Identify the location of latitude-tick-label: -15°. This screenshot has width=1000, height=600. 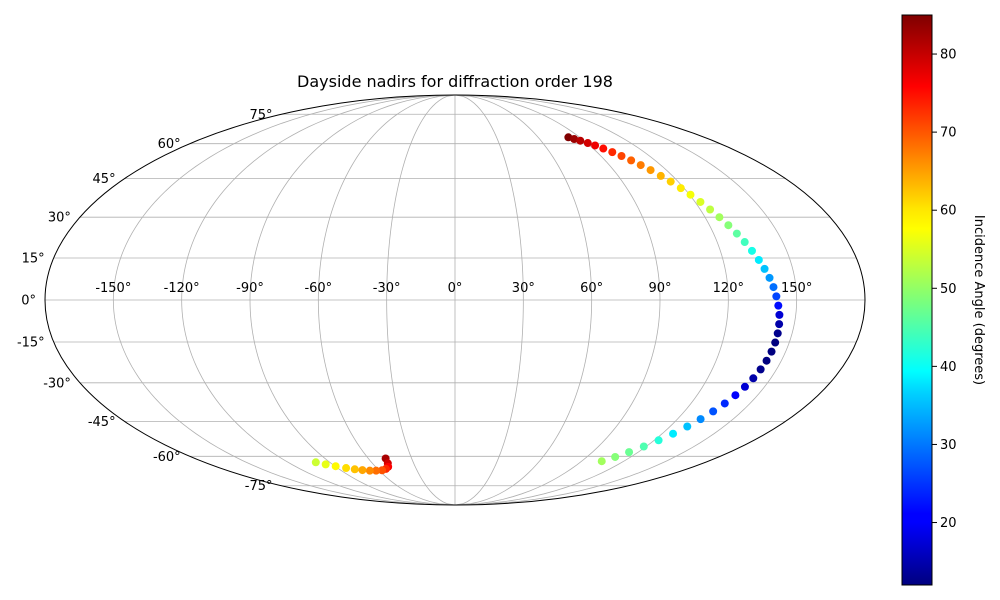
(31, 342).